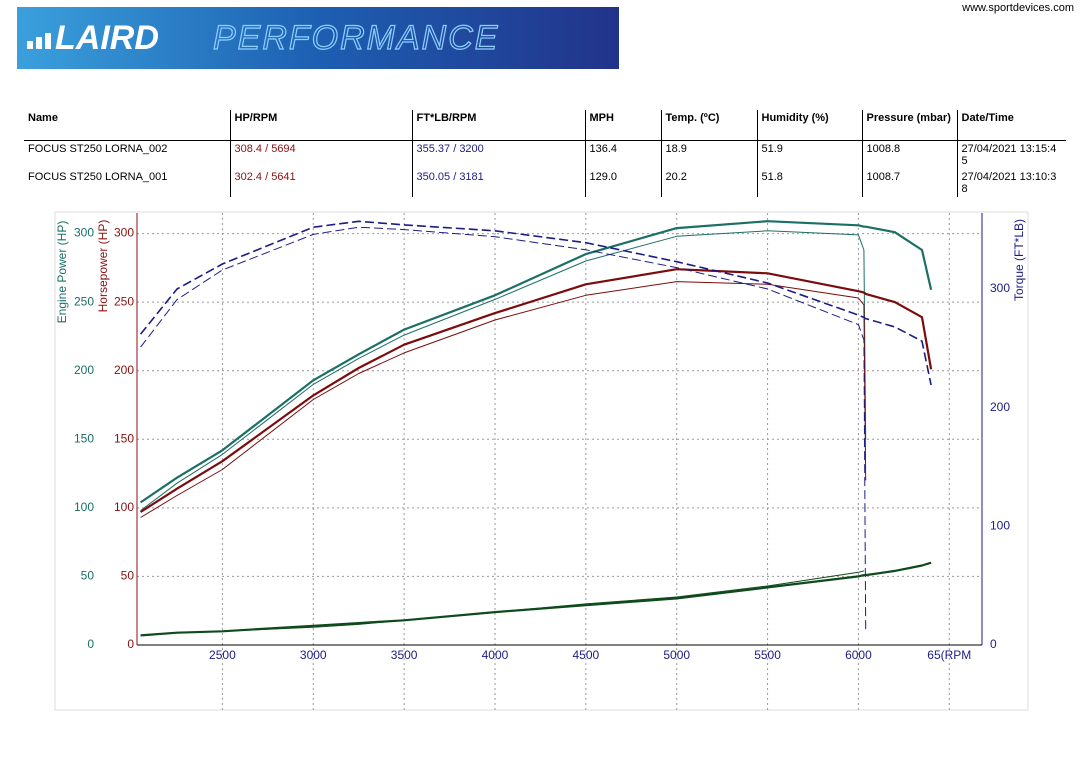 This screenshot has height=764, width=1088. I want to click on y-title-2: Horsepower (HP), so click(103, 266).